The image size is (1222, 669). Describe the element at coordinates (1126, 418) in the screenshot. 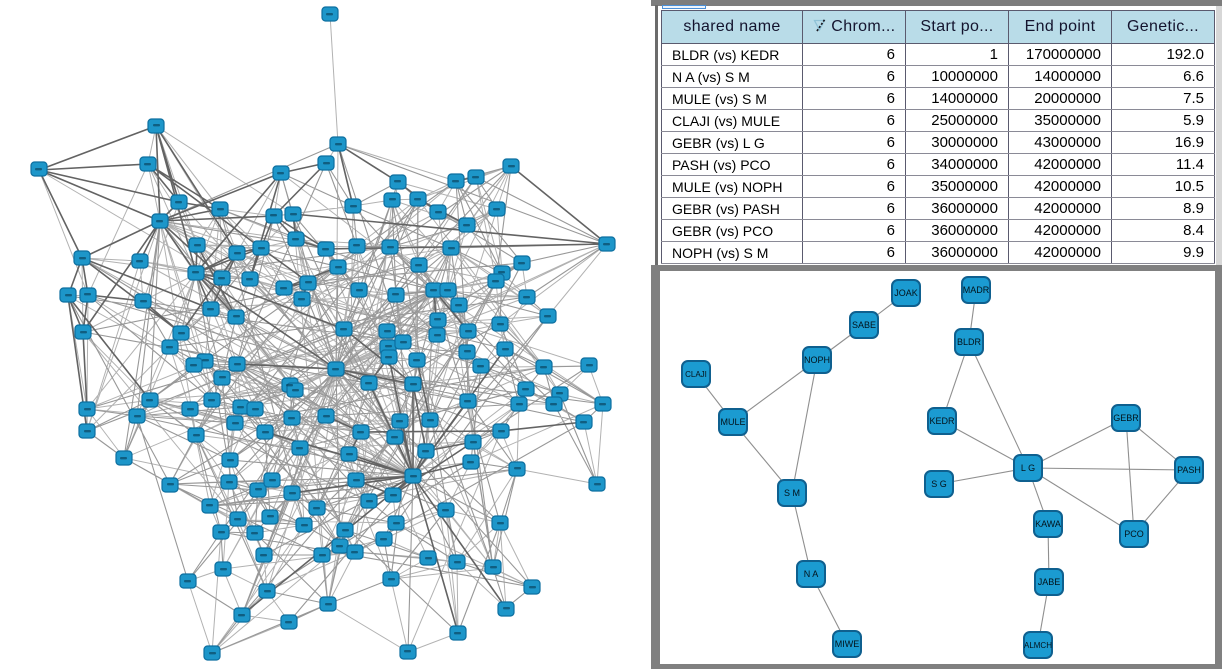

I see `svg-text: GEBR` at that location.